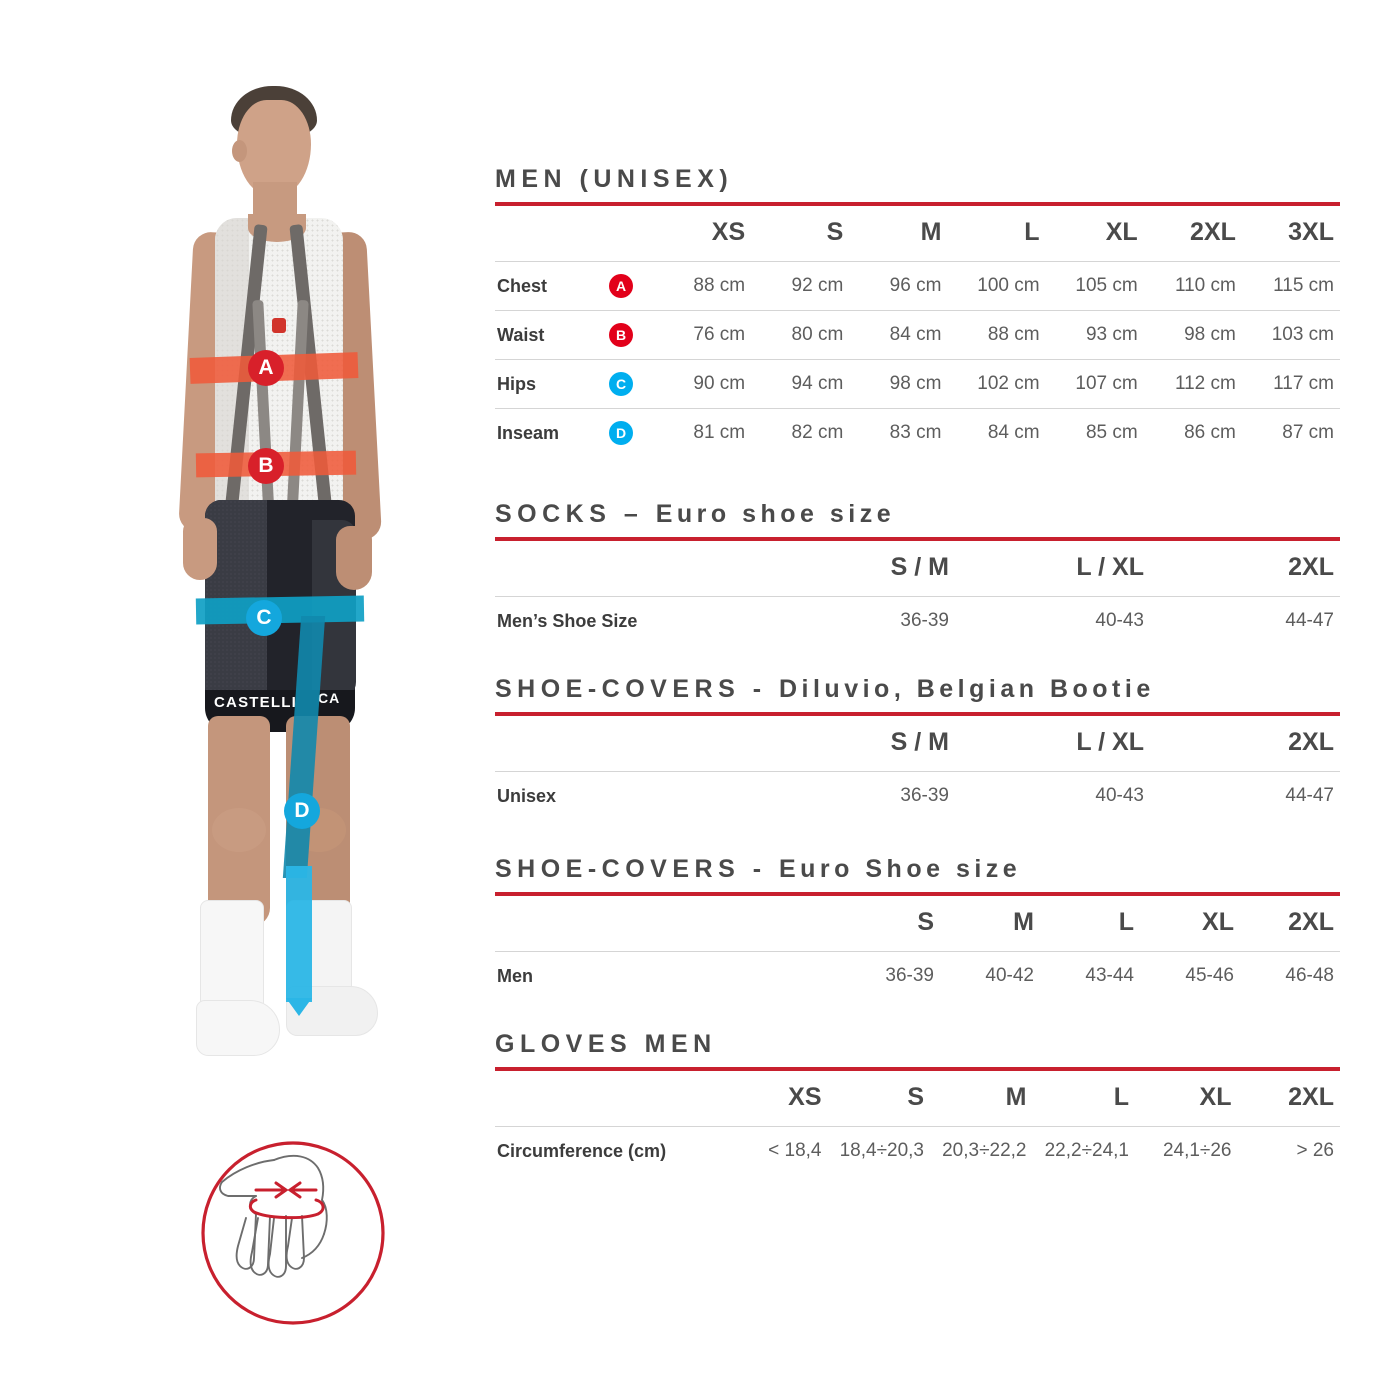 This screenshot has height=1400, width=1400. I want to click on col-header-xs: XS, so click(805, 1097).